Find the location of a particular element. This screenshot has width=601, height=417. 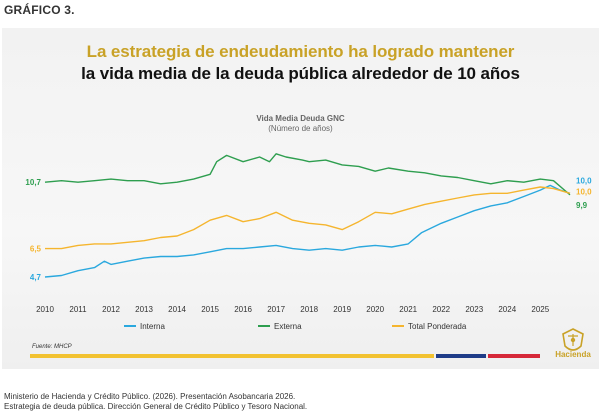

chart-subtitle: (Número de años) is located at coordinates (300, 128).